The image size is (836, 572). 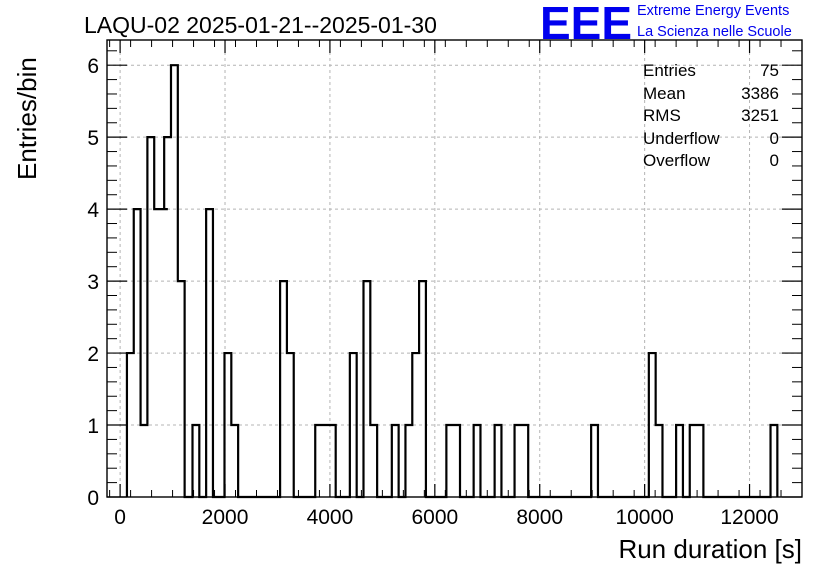 I want to click on logo-line-2: La Scienza nelle Scuole, so click(x=714, y=32).